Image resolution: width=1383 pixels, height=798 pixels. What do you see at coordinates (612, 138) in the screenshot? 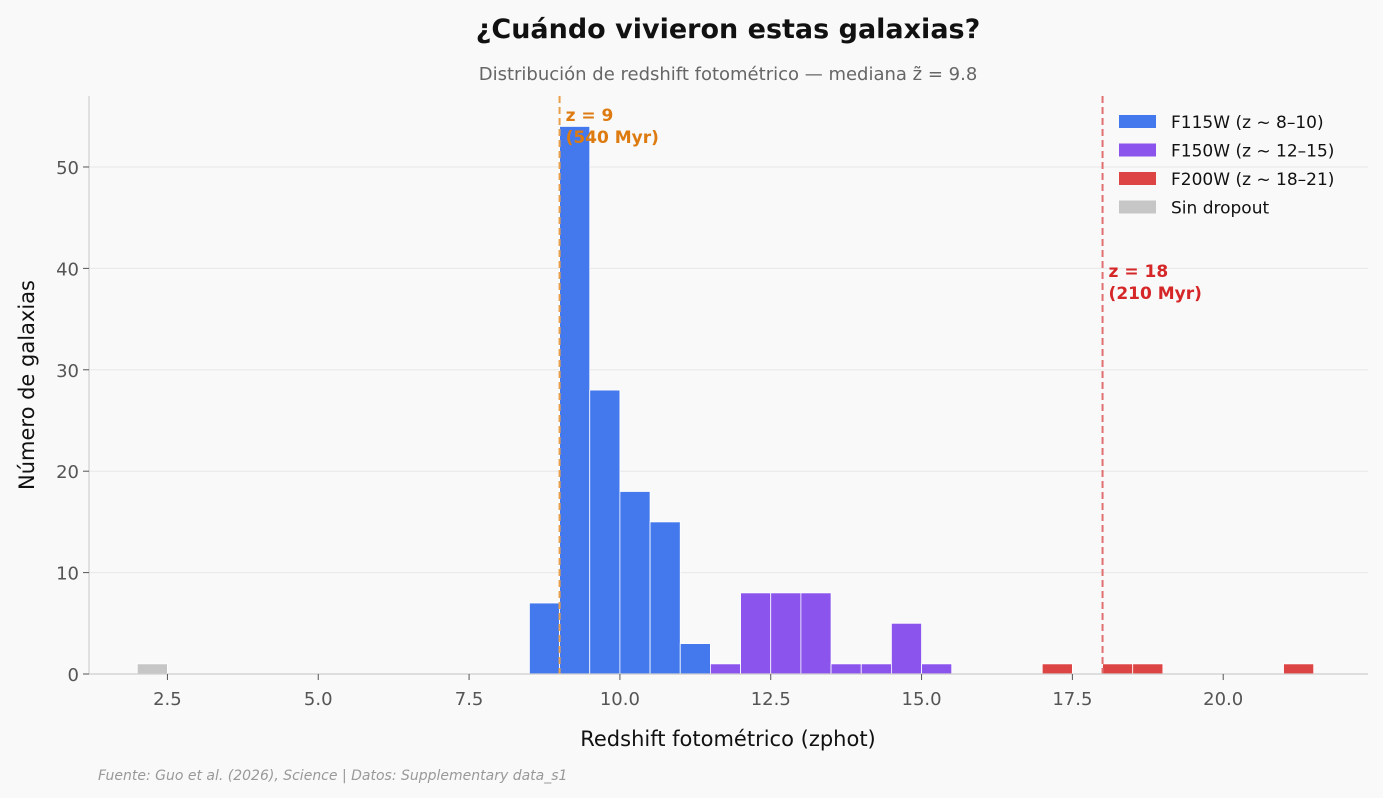
I see `reference-line-sublabel: (540 Myr)` at bounding box center [612, 138].